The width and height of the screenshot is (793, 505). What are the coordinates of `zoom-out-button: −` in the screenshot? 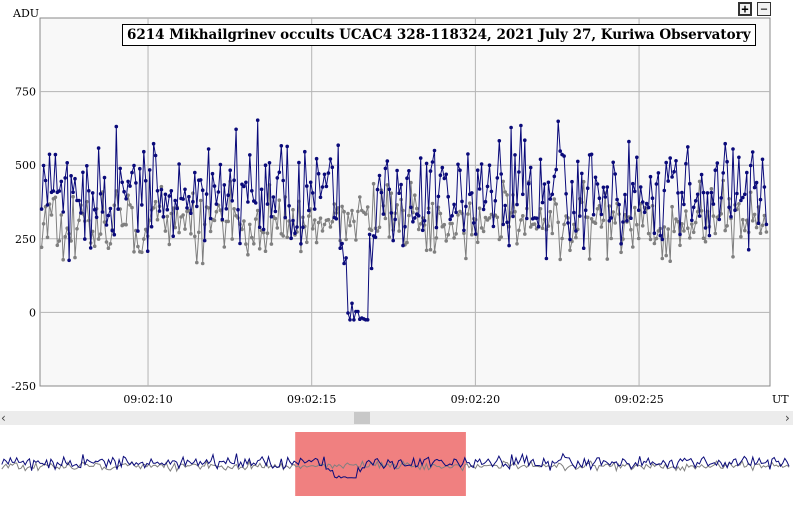 It's located at (764, 9).